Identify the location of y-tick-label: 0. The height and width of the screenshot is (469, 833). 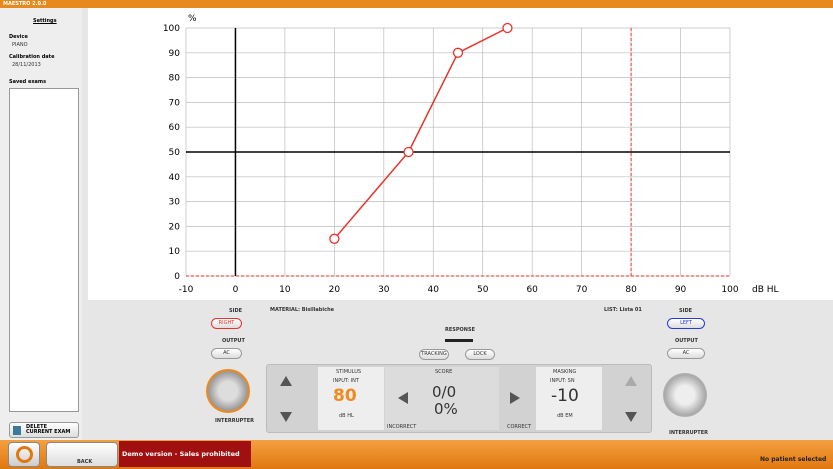
(177, 277).